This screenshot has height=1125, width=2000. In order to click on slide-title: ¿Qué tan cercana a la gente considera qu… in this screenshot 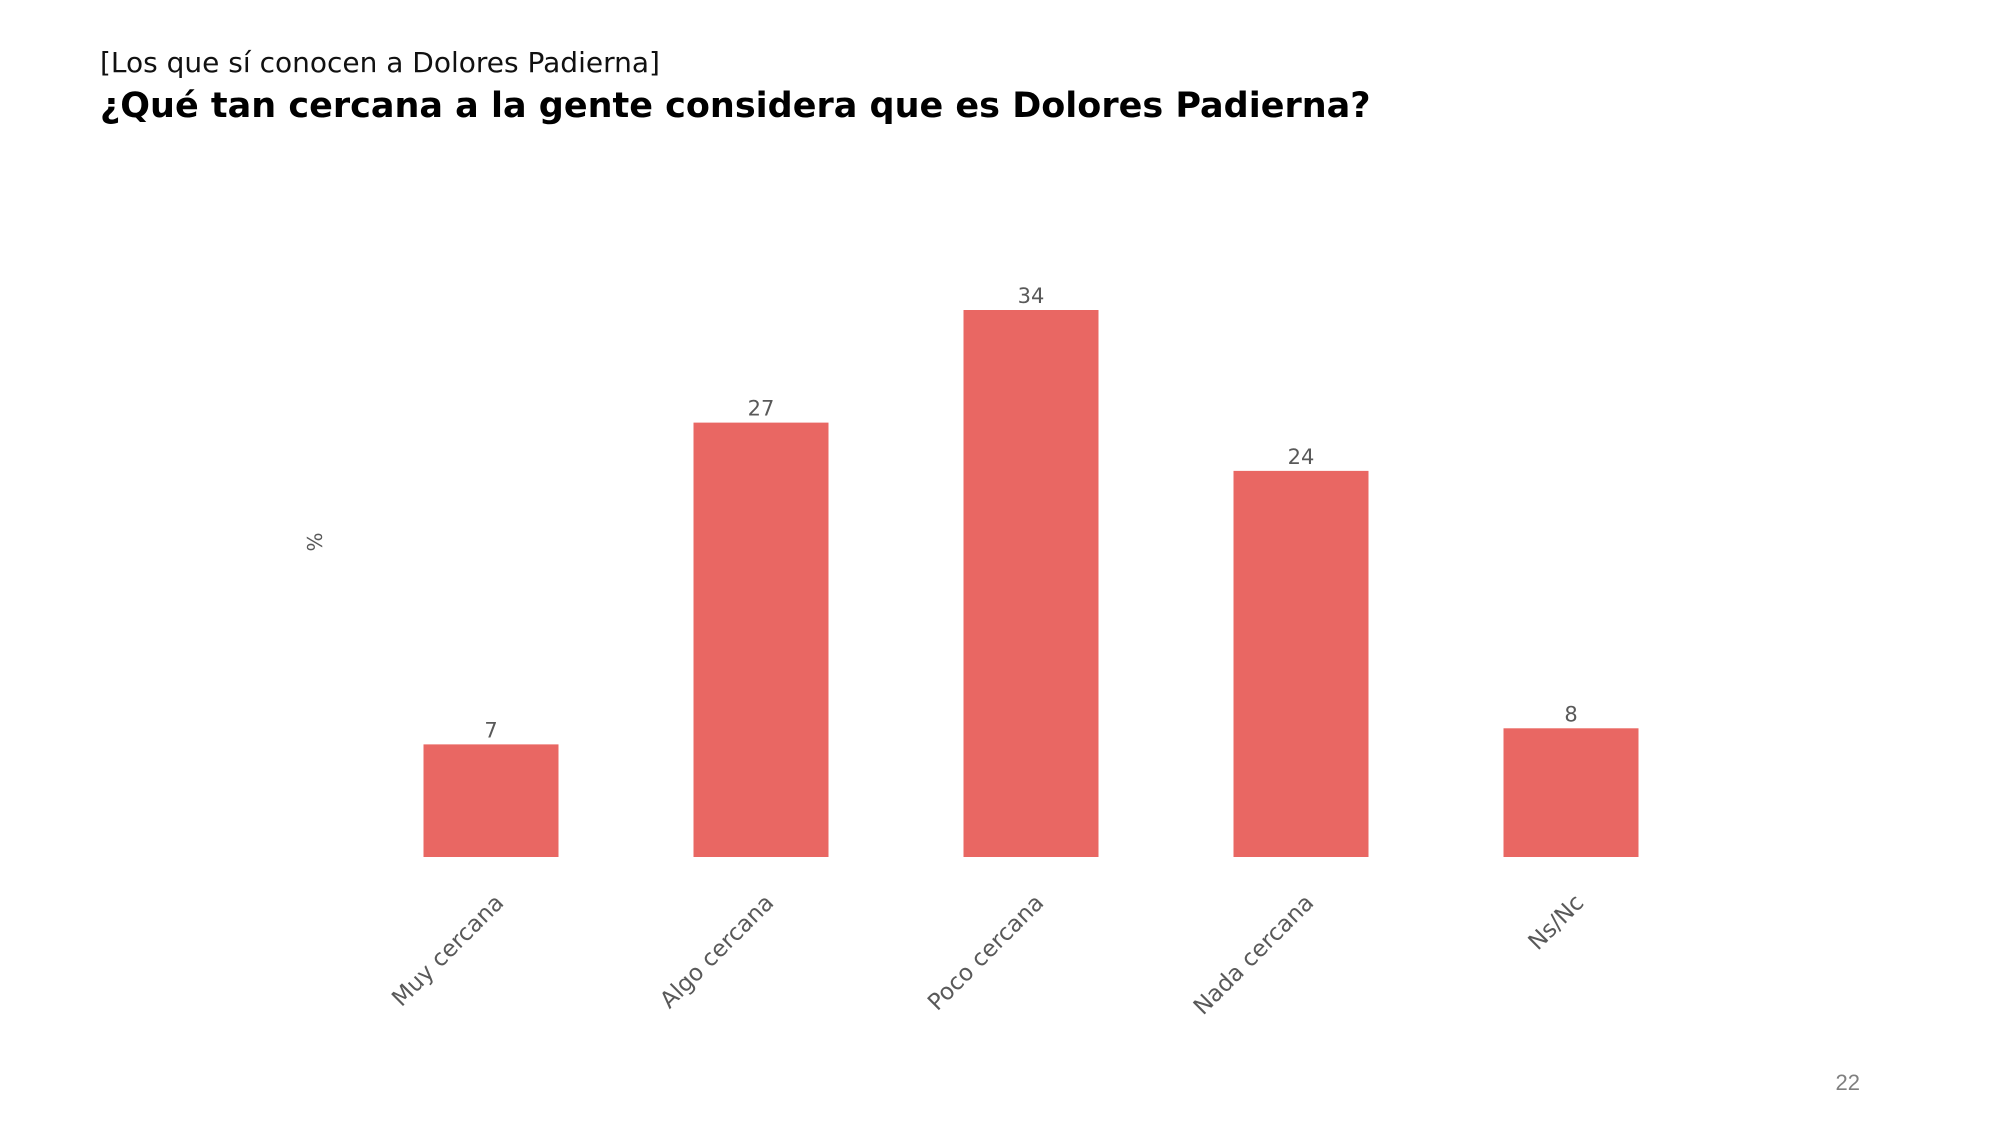, I will do `click(735, 106)`.